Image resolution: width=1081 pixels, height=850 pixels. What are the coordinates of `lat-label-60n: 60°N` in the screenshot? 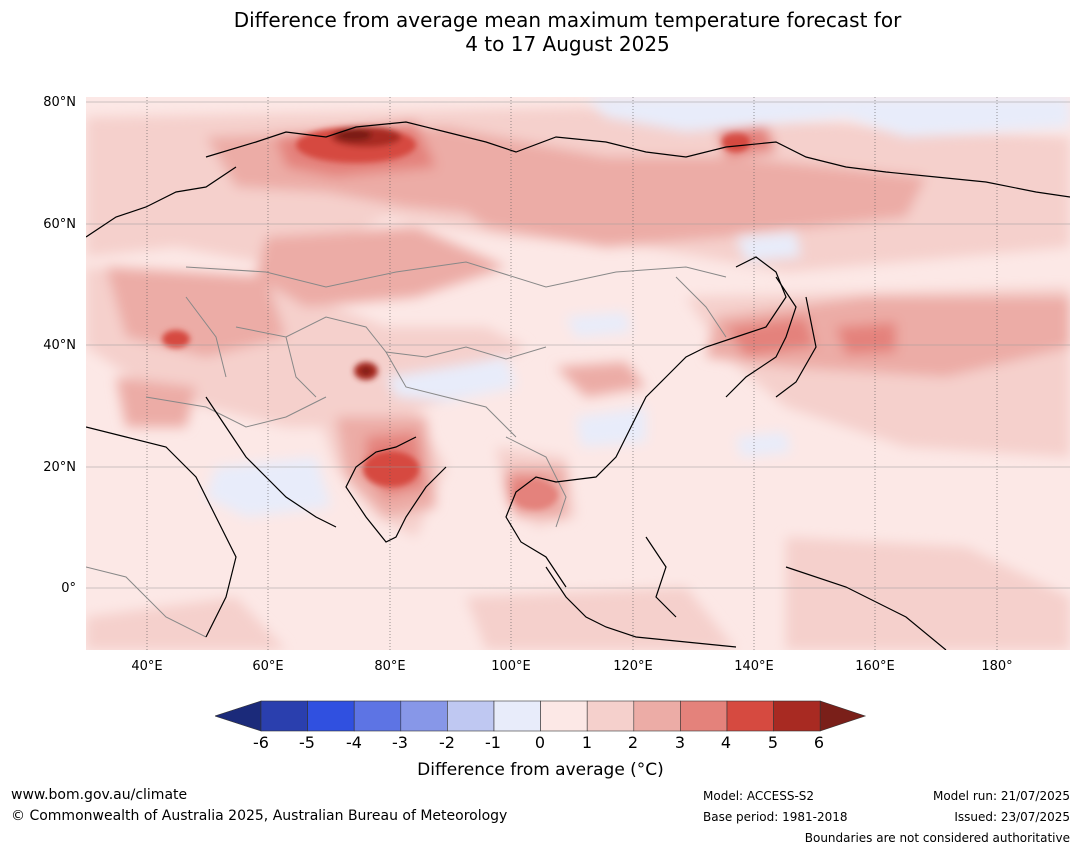 It's located at (59, 224).